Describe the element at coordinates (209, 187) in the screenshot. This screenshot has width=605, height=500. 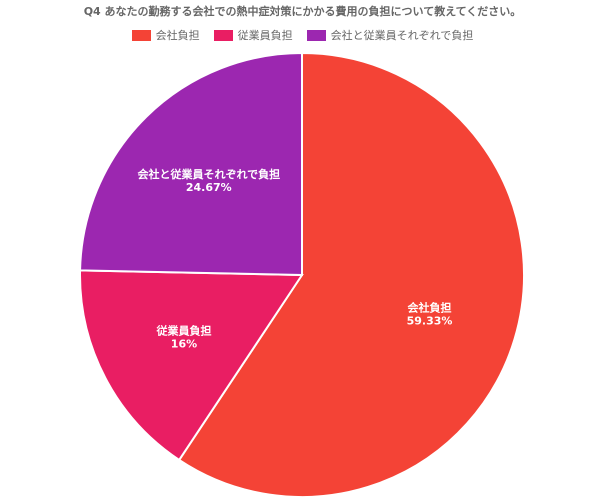
I see `slice-value-label: 24.67%` at that location.